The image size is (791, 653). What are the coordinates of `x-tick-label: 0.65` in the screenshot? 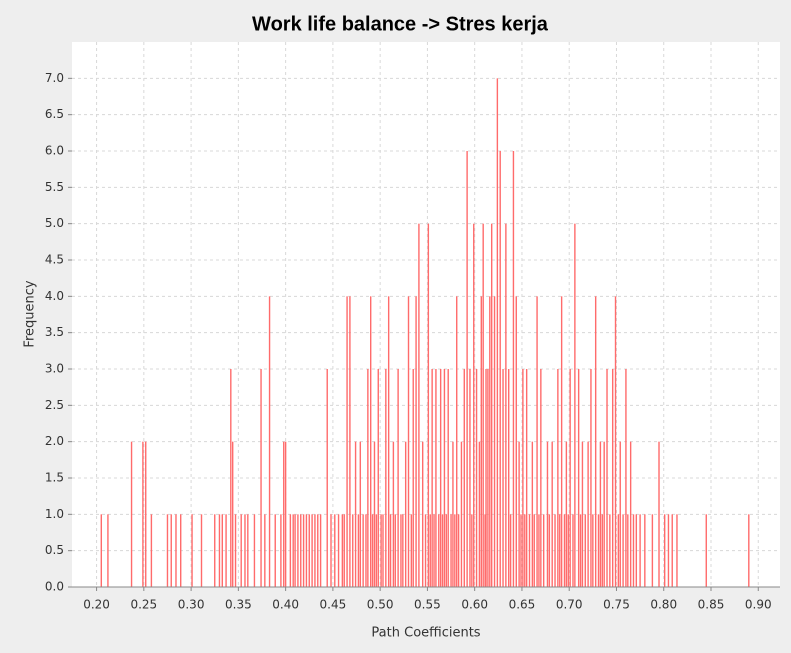 It's located at (522, 605).